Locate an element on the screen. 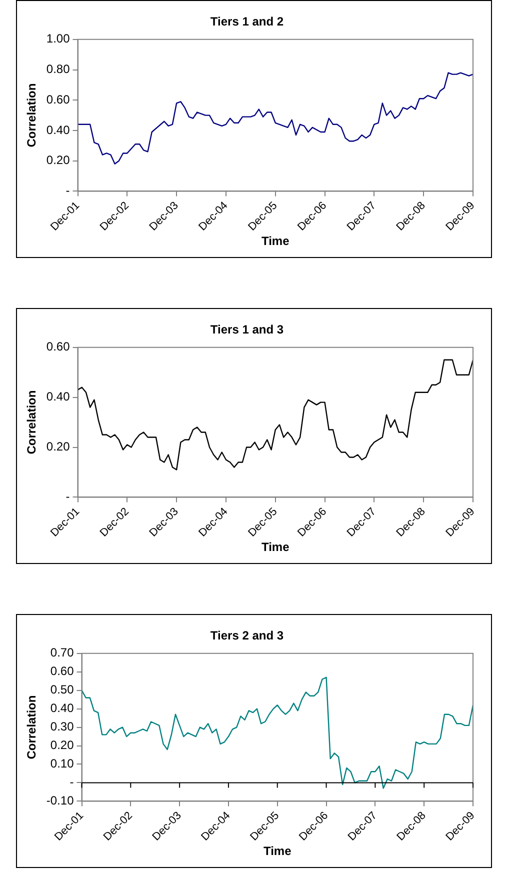  chart-title: Tiers 1 and 2 is located at coordinates (247, 21).